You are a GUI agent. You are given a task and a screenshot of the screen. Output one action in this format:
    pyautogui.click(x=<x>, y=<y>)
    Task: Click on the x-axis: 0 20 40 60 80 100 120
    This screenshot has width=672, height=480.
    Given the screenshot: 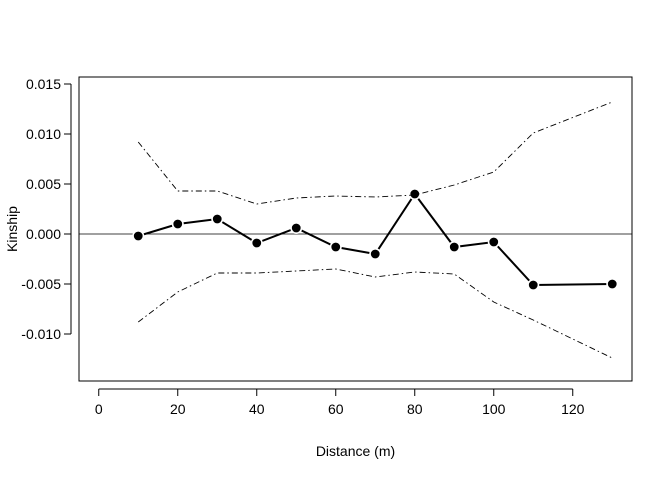 What is the action you would take?
    pyautogui.click(x=340, y=402)
    